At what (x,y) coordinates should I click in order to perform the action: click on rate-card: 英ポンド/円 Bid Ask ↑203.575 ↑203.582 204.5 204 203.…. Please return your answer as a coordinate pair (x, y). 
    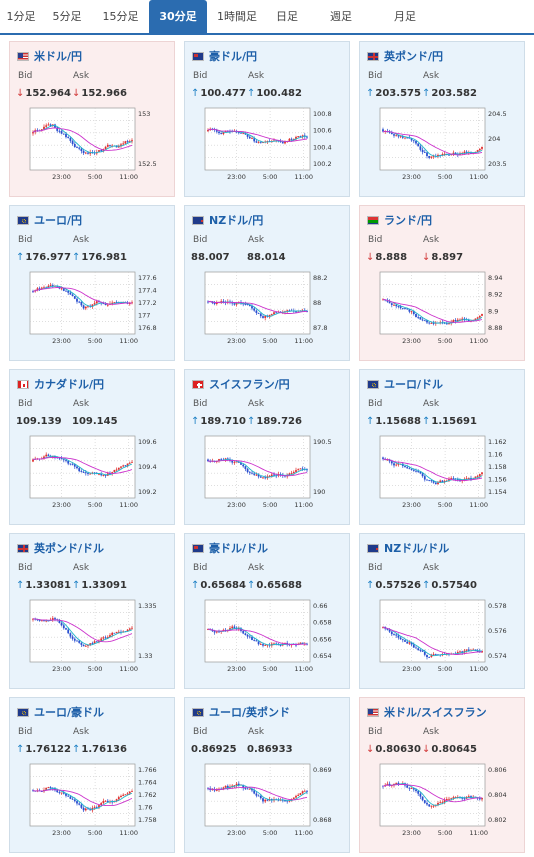
    Looking at the image, I should click on (442, 119).